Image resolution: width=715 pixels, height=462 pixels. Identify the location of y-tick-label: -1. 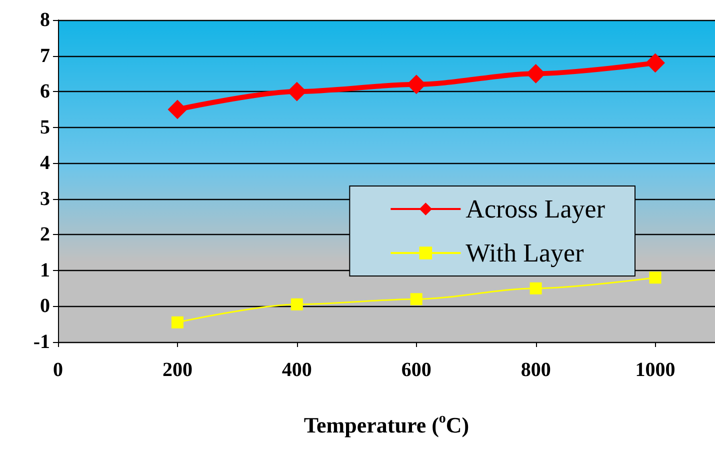
(41, 342).